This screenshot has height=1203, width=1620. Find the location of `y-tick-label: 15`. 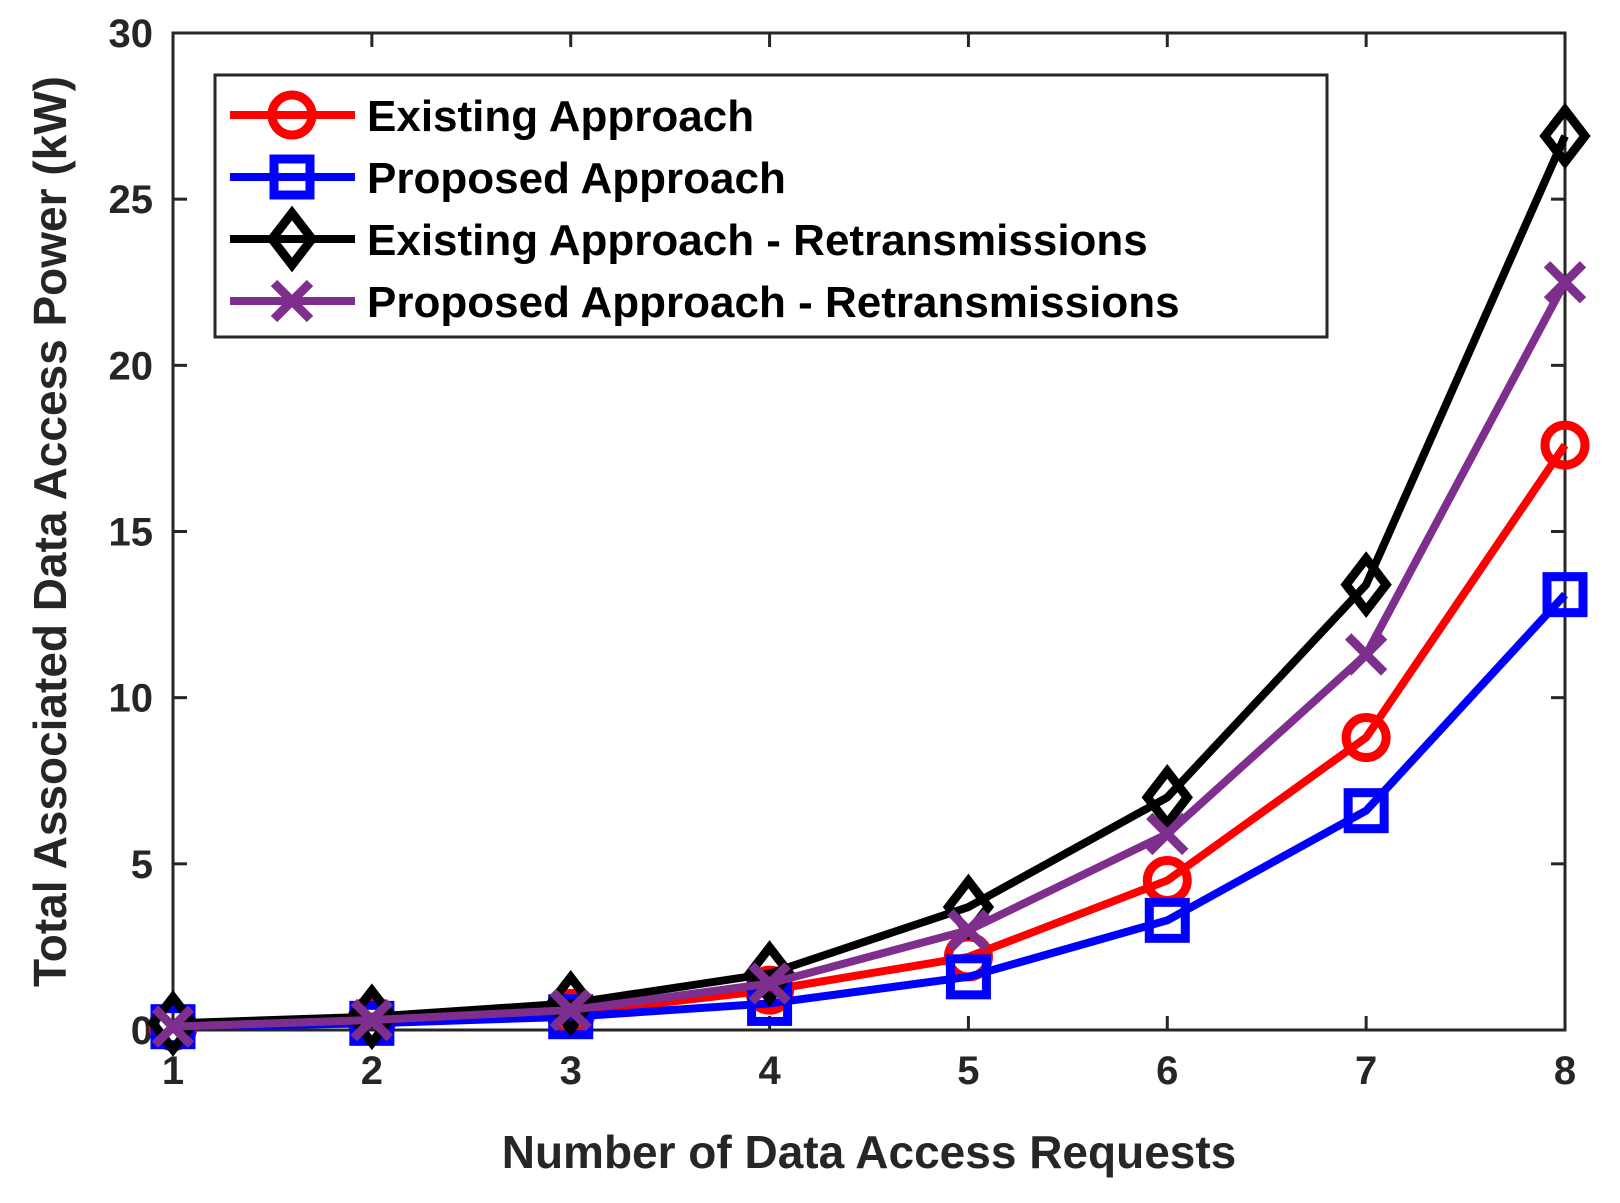

y-tick-label: 15 is located at coordinates (131, 533).